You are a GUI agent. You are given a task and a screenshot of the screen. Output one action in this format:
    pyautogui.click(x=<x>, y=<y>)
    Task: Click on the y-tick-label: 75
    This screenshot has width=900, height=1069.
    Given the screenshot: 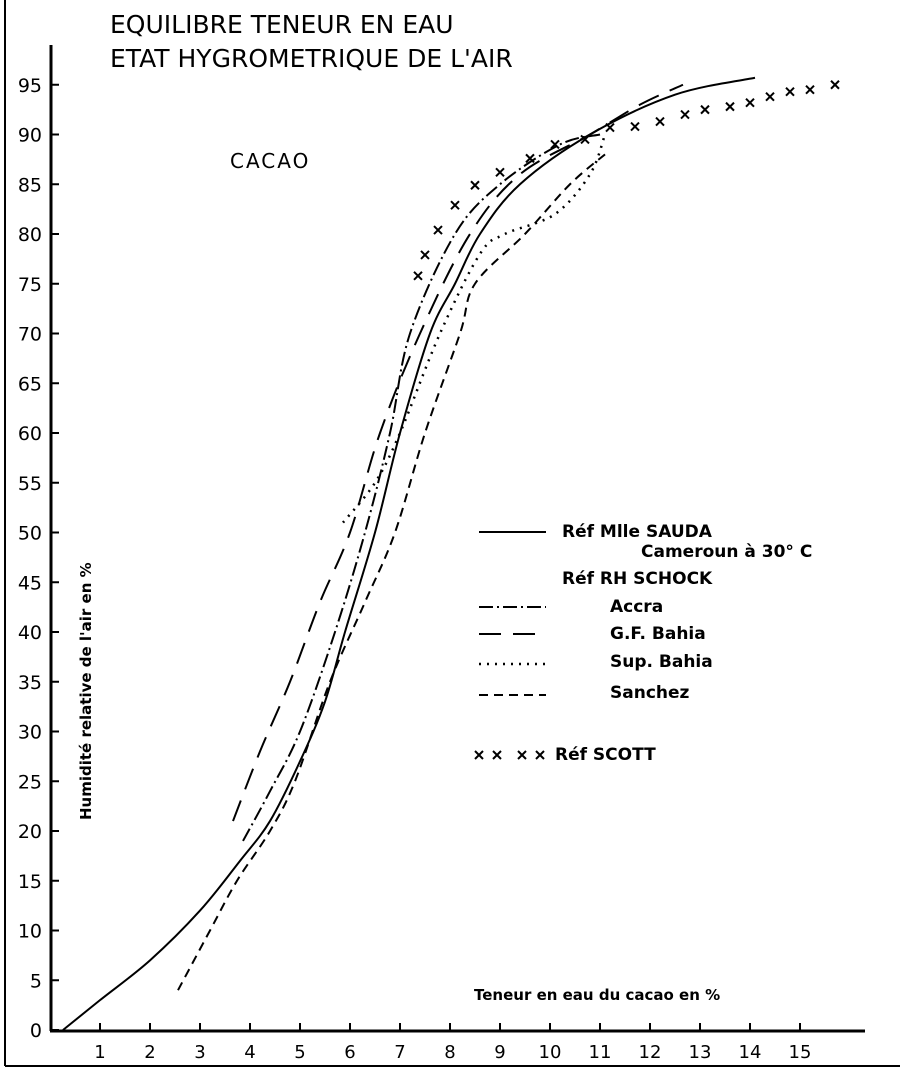 What is the action you would take?
    pyautogui.click(x=30, y=285)
    